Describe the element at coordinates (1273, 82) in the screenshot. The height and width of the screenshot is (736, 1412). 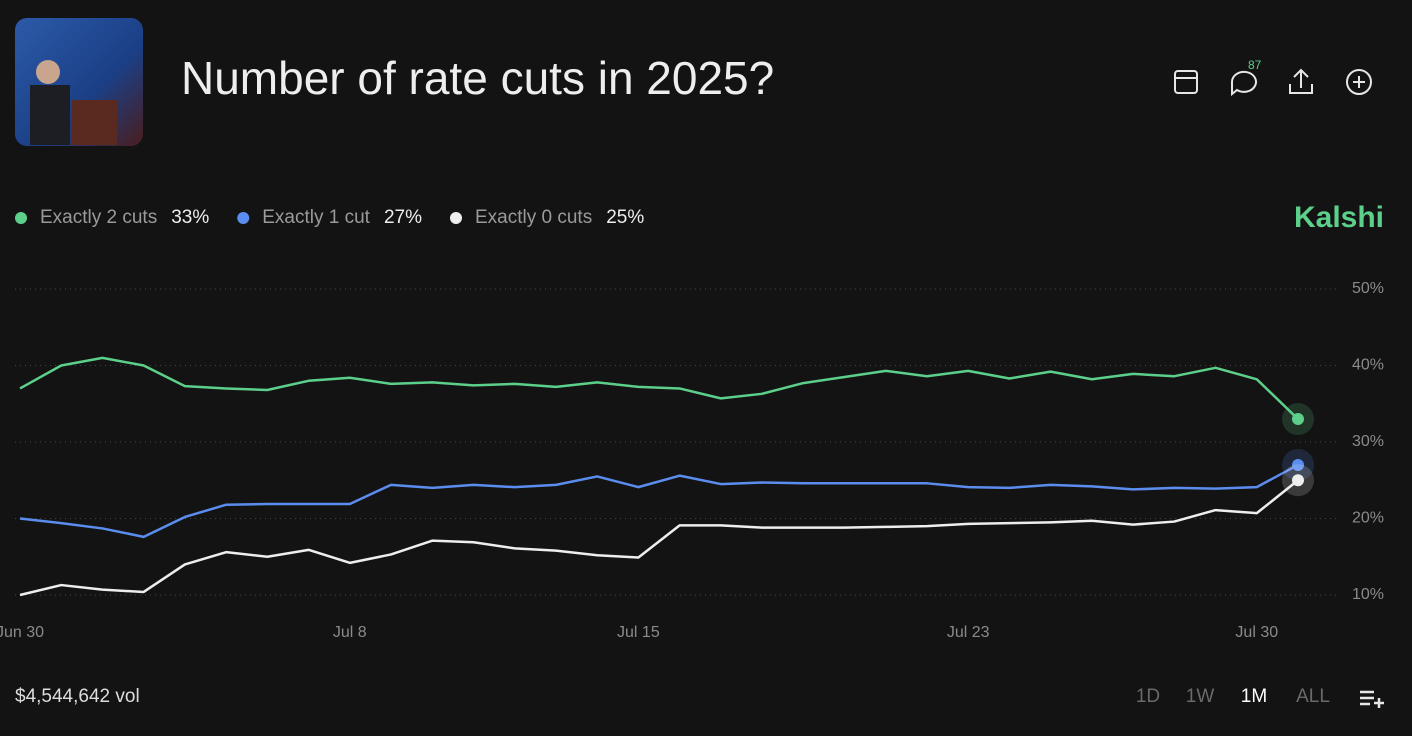
I see `toolbar` at that location.